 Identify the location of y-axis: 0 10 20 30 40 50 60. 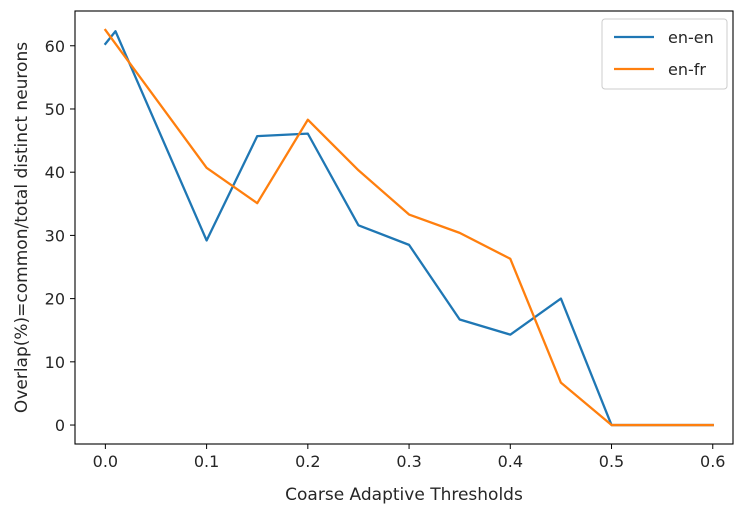
(60, 236).